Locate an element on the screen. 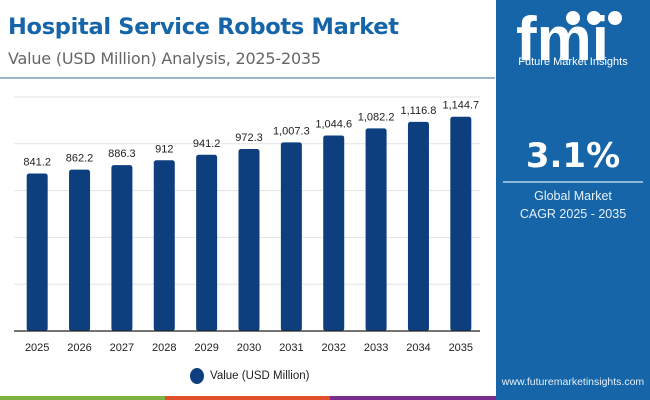  bottom-strip-green is located at coordinates (82, 398).